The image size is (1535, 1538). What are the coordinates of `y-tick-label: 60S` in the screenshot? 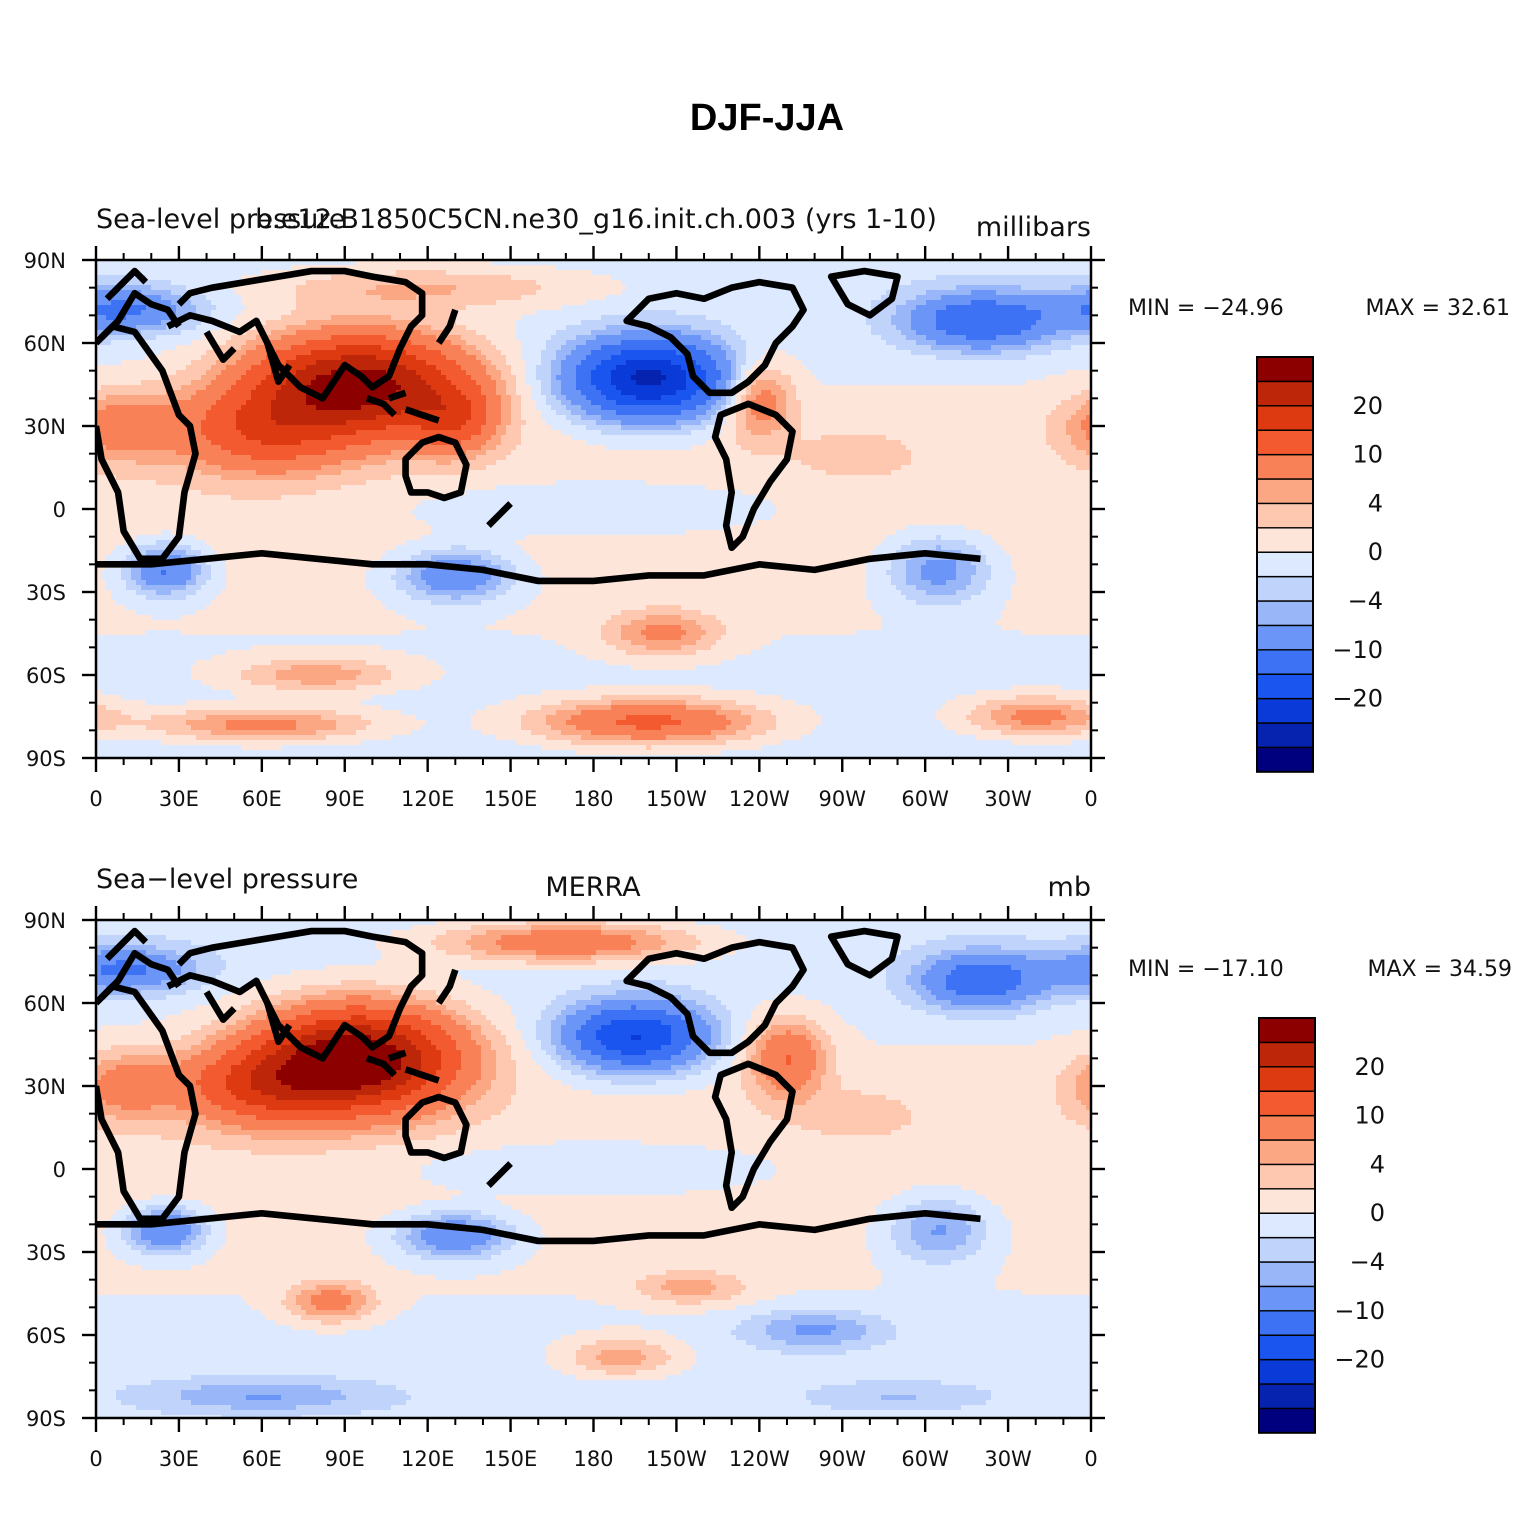 It's located at (46, 676).